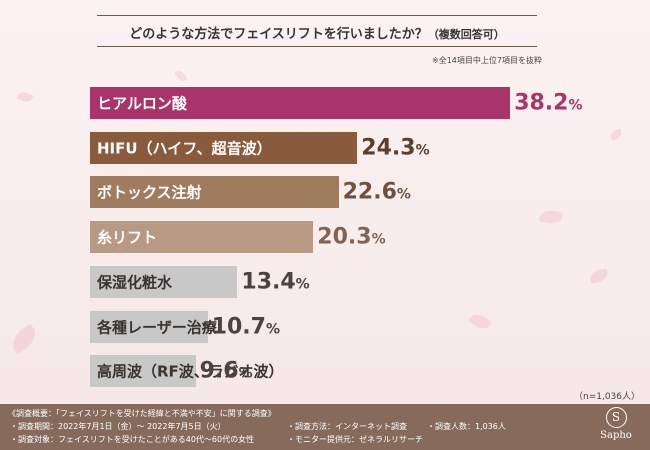 The height and width of the screenshot is (450, 650). Describe the element at coordinates (132, 439) in the screenshot. I see `survey-target: ・調査対象：フェイスリフトを受けたことがある40代～60代の女性` at that location.